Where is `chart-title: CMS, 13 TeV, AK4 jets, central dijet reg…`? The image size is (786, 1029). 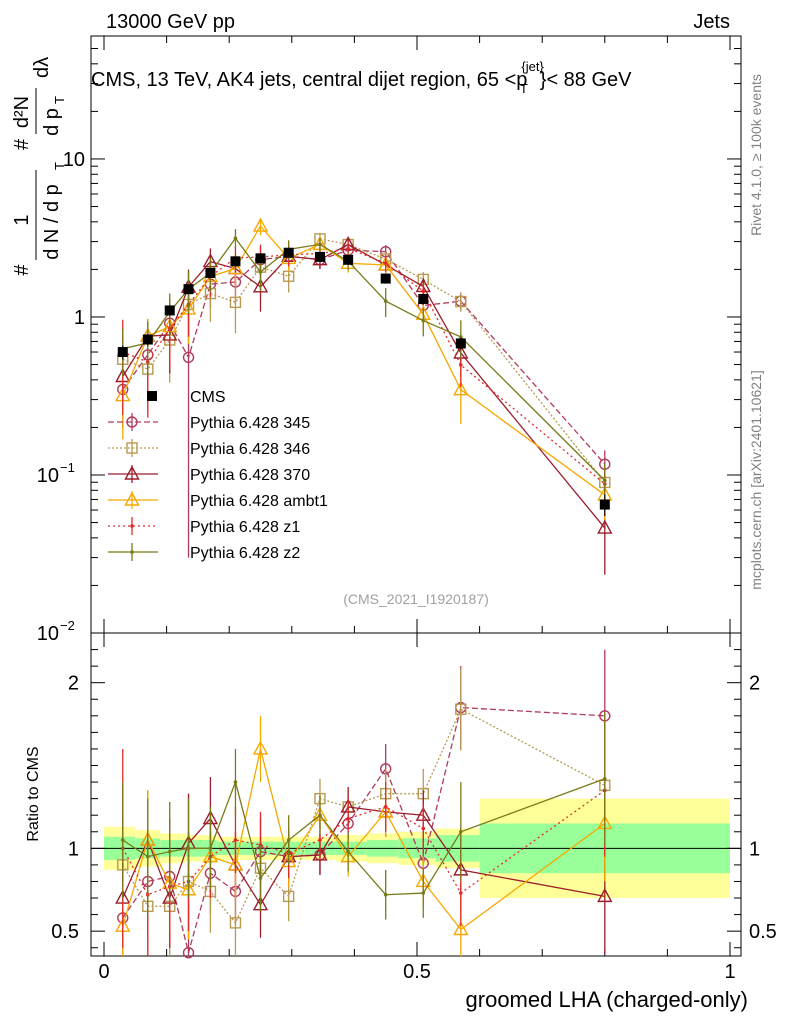
chart-title: CMS, 13 TeV, AK4 jets, central dijet reg… is located at coordinates (361, 77).